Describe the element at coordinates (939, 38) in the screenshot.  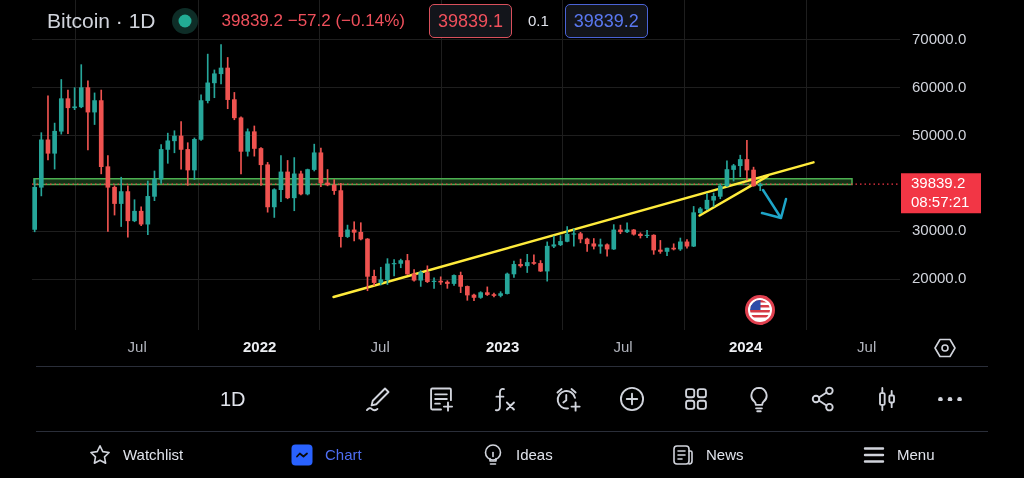
I see `y-tick-label: 70000.0` at that location.